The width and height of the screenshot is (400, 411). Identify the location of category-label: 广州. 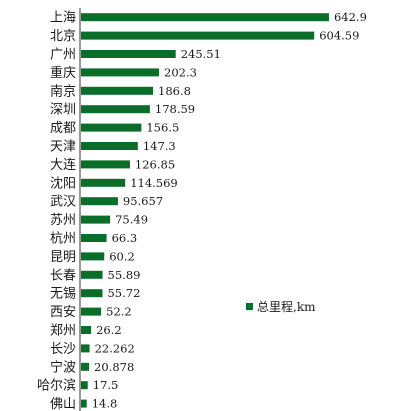
(63, 55).